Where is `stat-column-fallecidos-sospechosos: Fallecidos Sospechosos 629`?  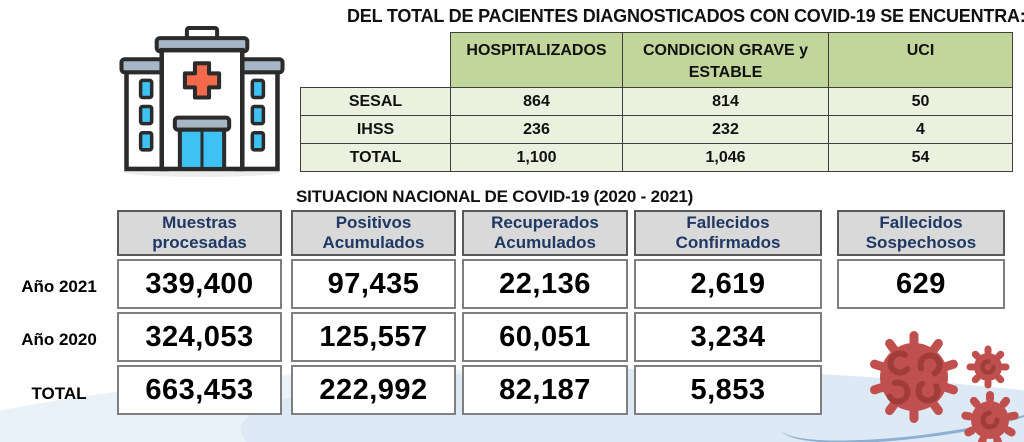 stat-column-fallecidos-sospechosos: Fallecidos Sospechosos 629 is located at coordinates (921, 259).